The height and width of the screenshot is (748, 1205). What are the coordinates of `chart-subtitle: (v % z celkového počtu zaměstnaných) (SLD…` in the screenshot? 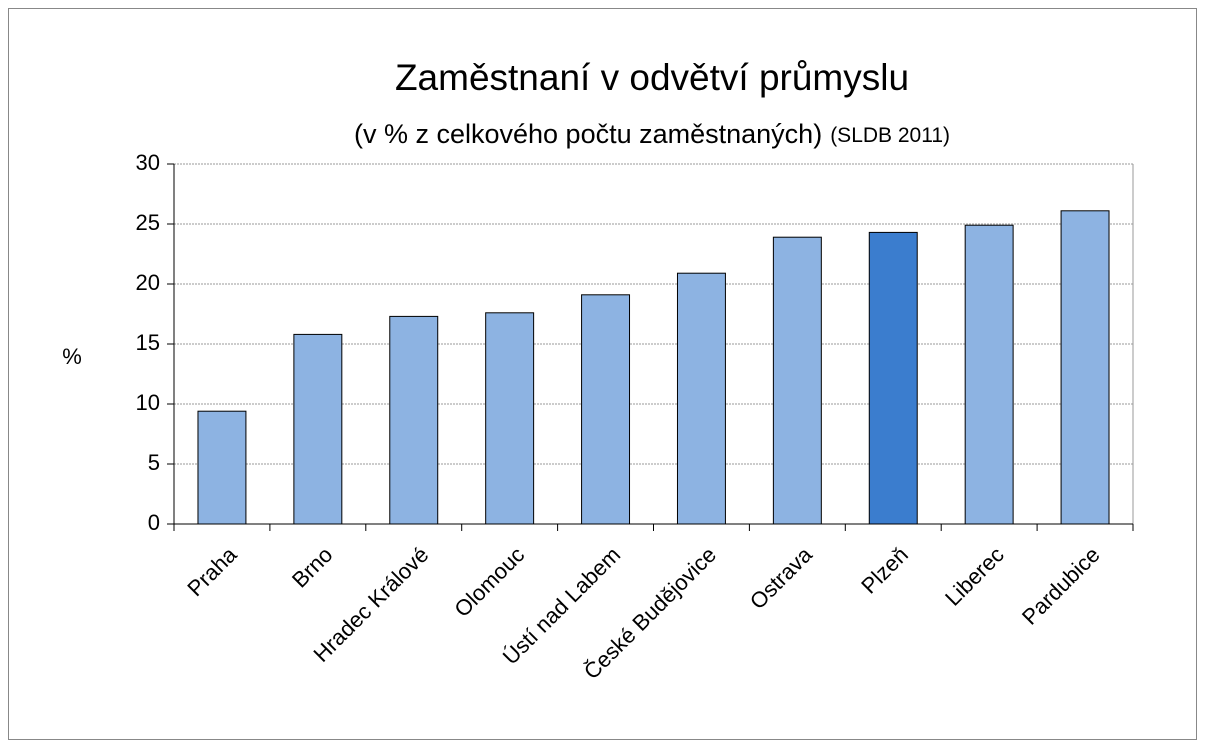 It's located at (652, 134).